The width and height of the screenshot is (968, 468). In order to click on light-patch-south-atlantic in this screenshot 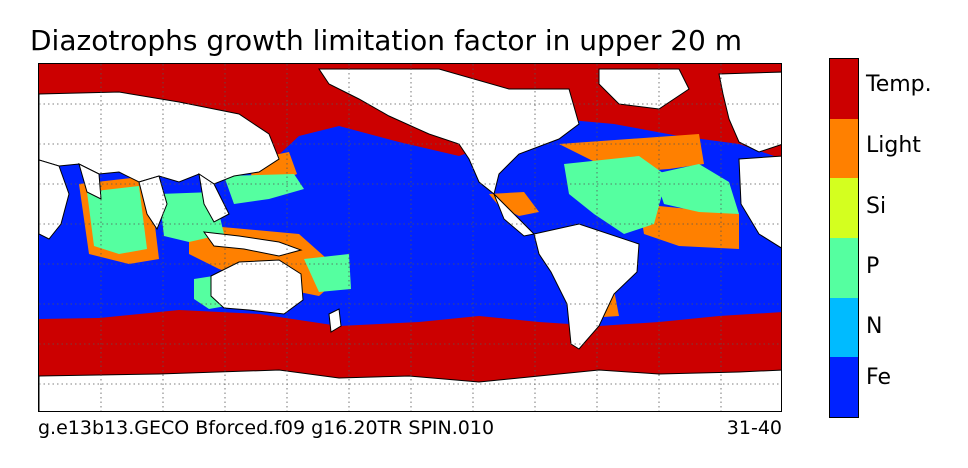, I will do `click(689, 226)`.